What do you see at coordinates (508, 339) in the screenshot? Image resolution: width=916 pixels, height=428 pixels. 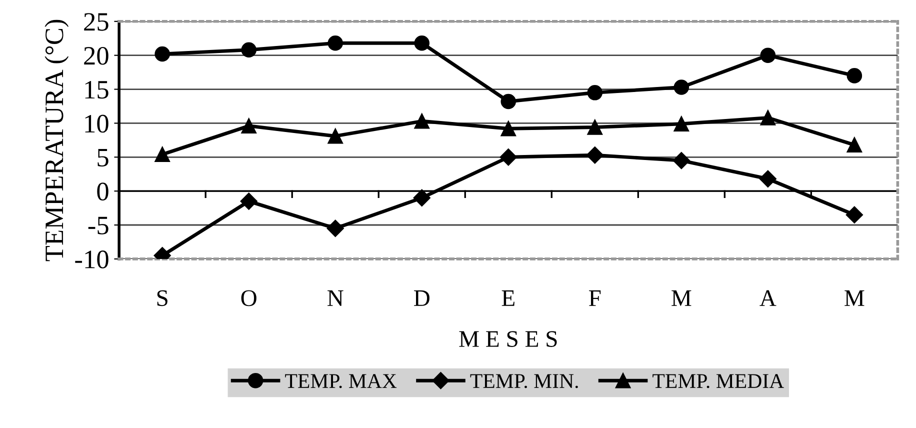 I see `x-axis-title: M E S E S` at bounding box center [508, 339].